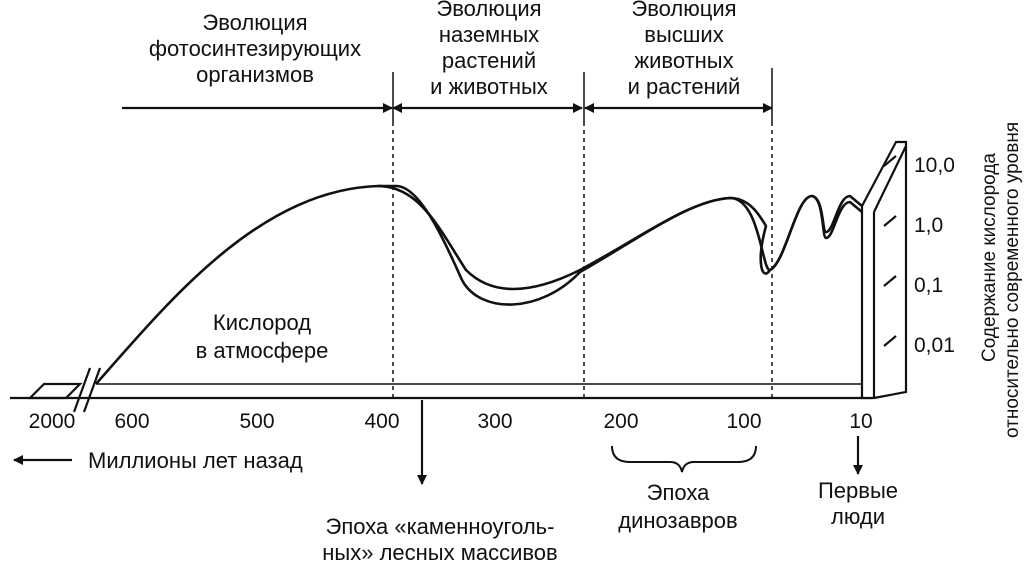 Image resolution: width=1024 pixels, height=574 pixels. I want to click on y-axis-label-line-1: Содержание кислорода, so click(989, 257).